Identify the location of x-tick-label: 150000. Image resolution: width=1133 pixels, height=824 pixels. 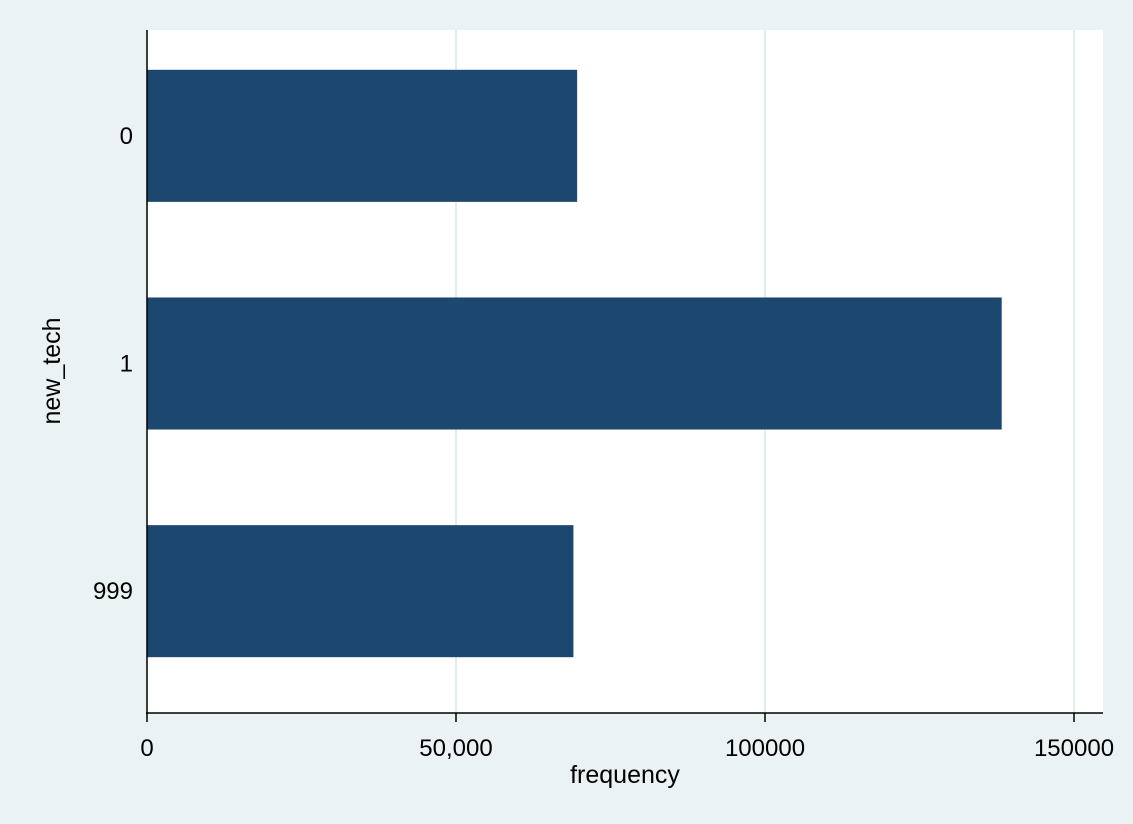
(1074, 748).